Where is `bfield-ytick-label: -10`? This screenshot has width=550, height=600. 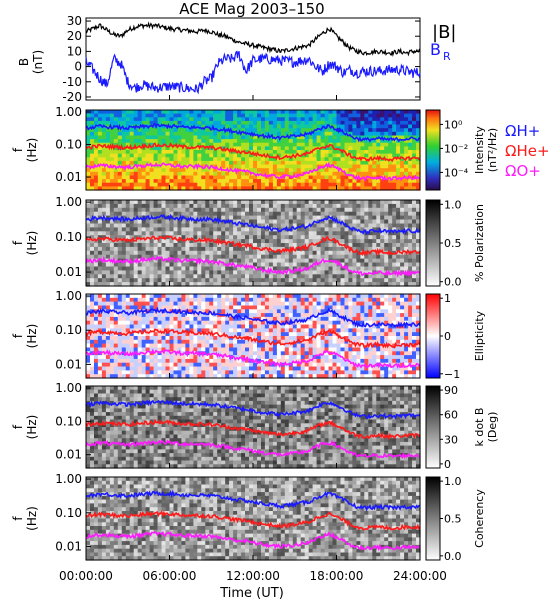 bfield-ytick-label: -10 is located at coordinates (72, 82).